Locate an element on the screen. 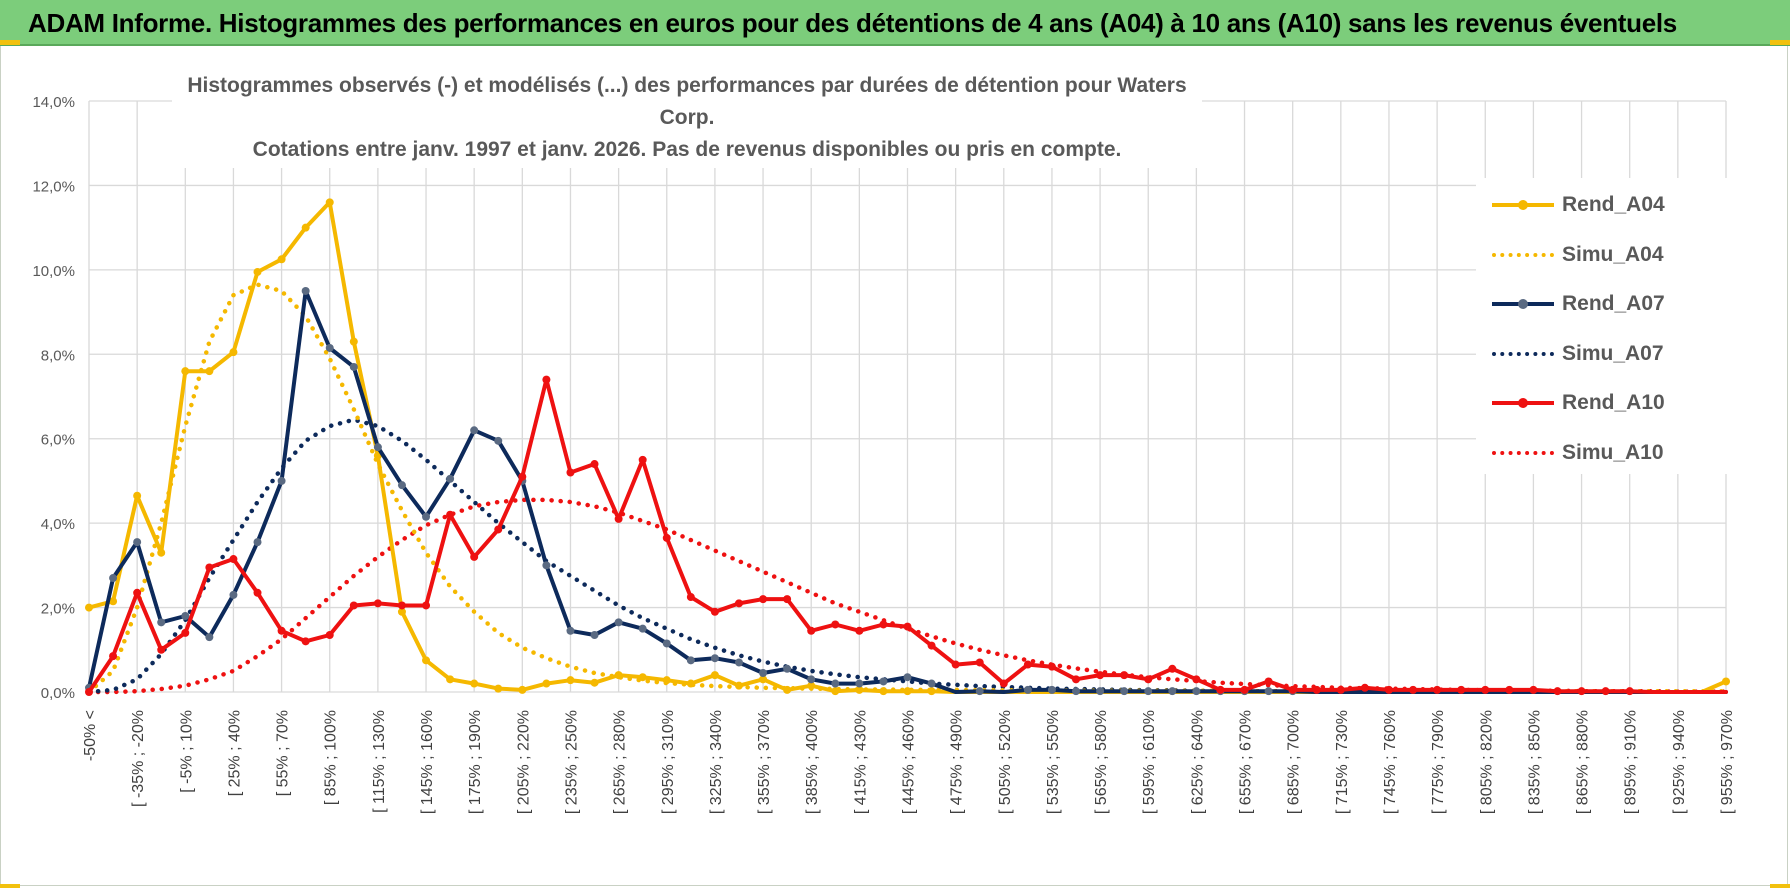 The width and height of the screenshot is (1790, 888). banner-accent-left is located at coordinates (10, 42).